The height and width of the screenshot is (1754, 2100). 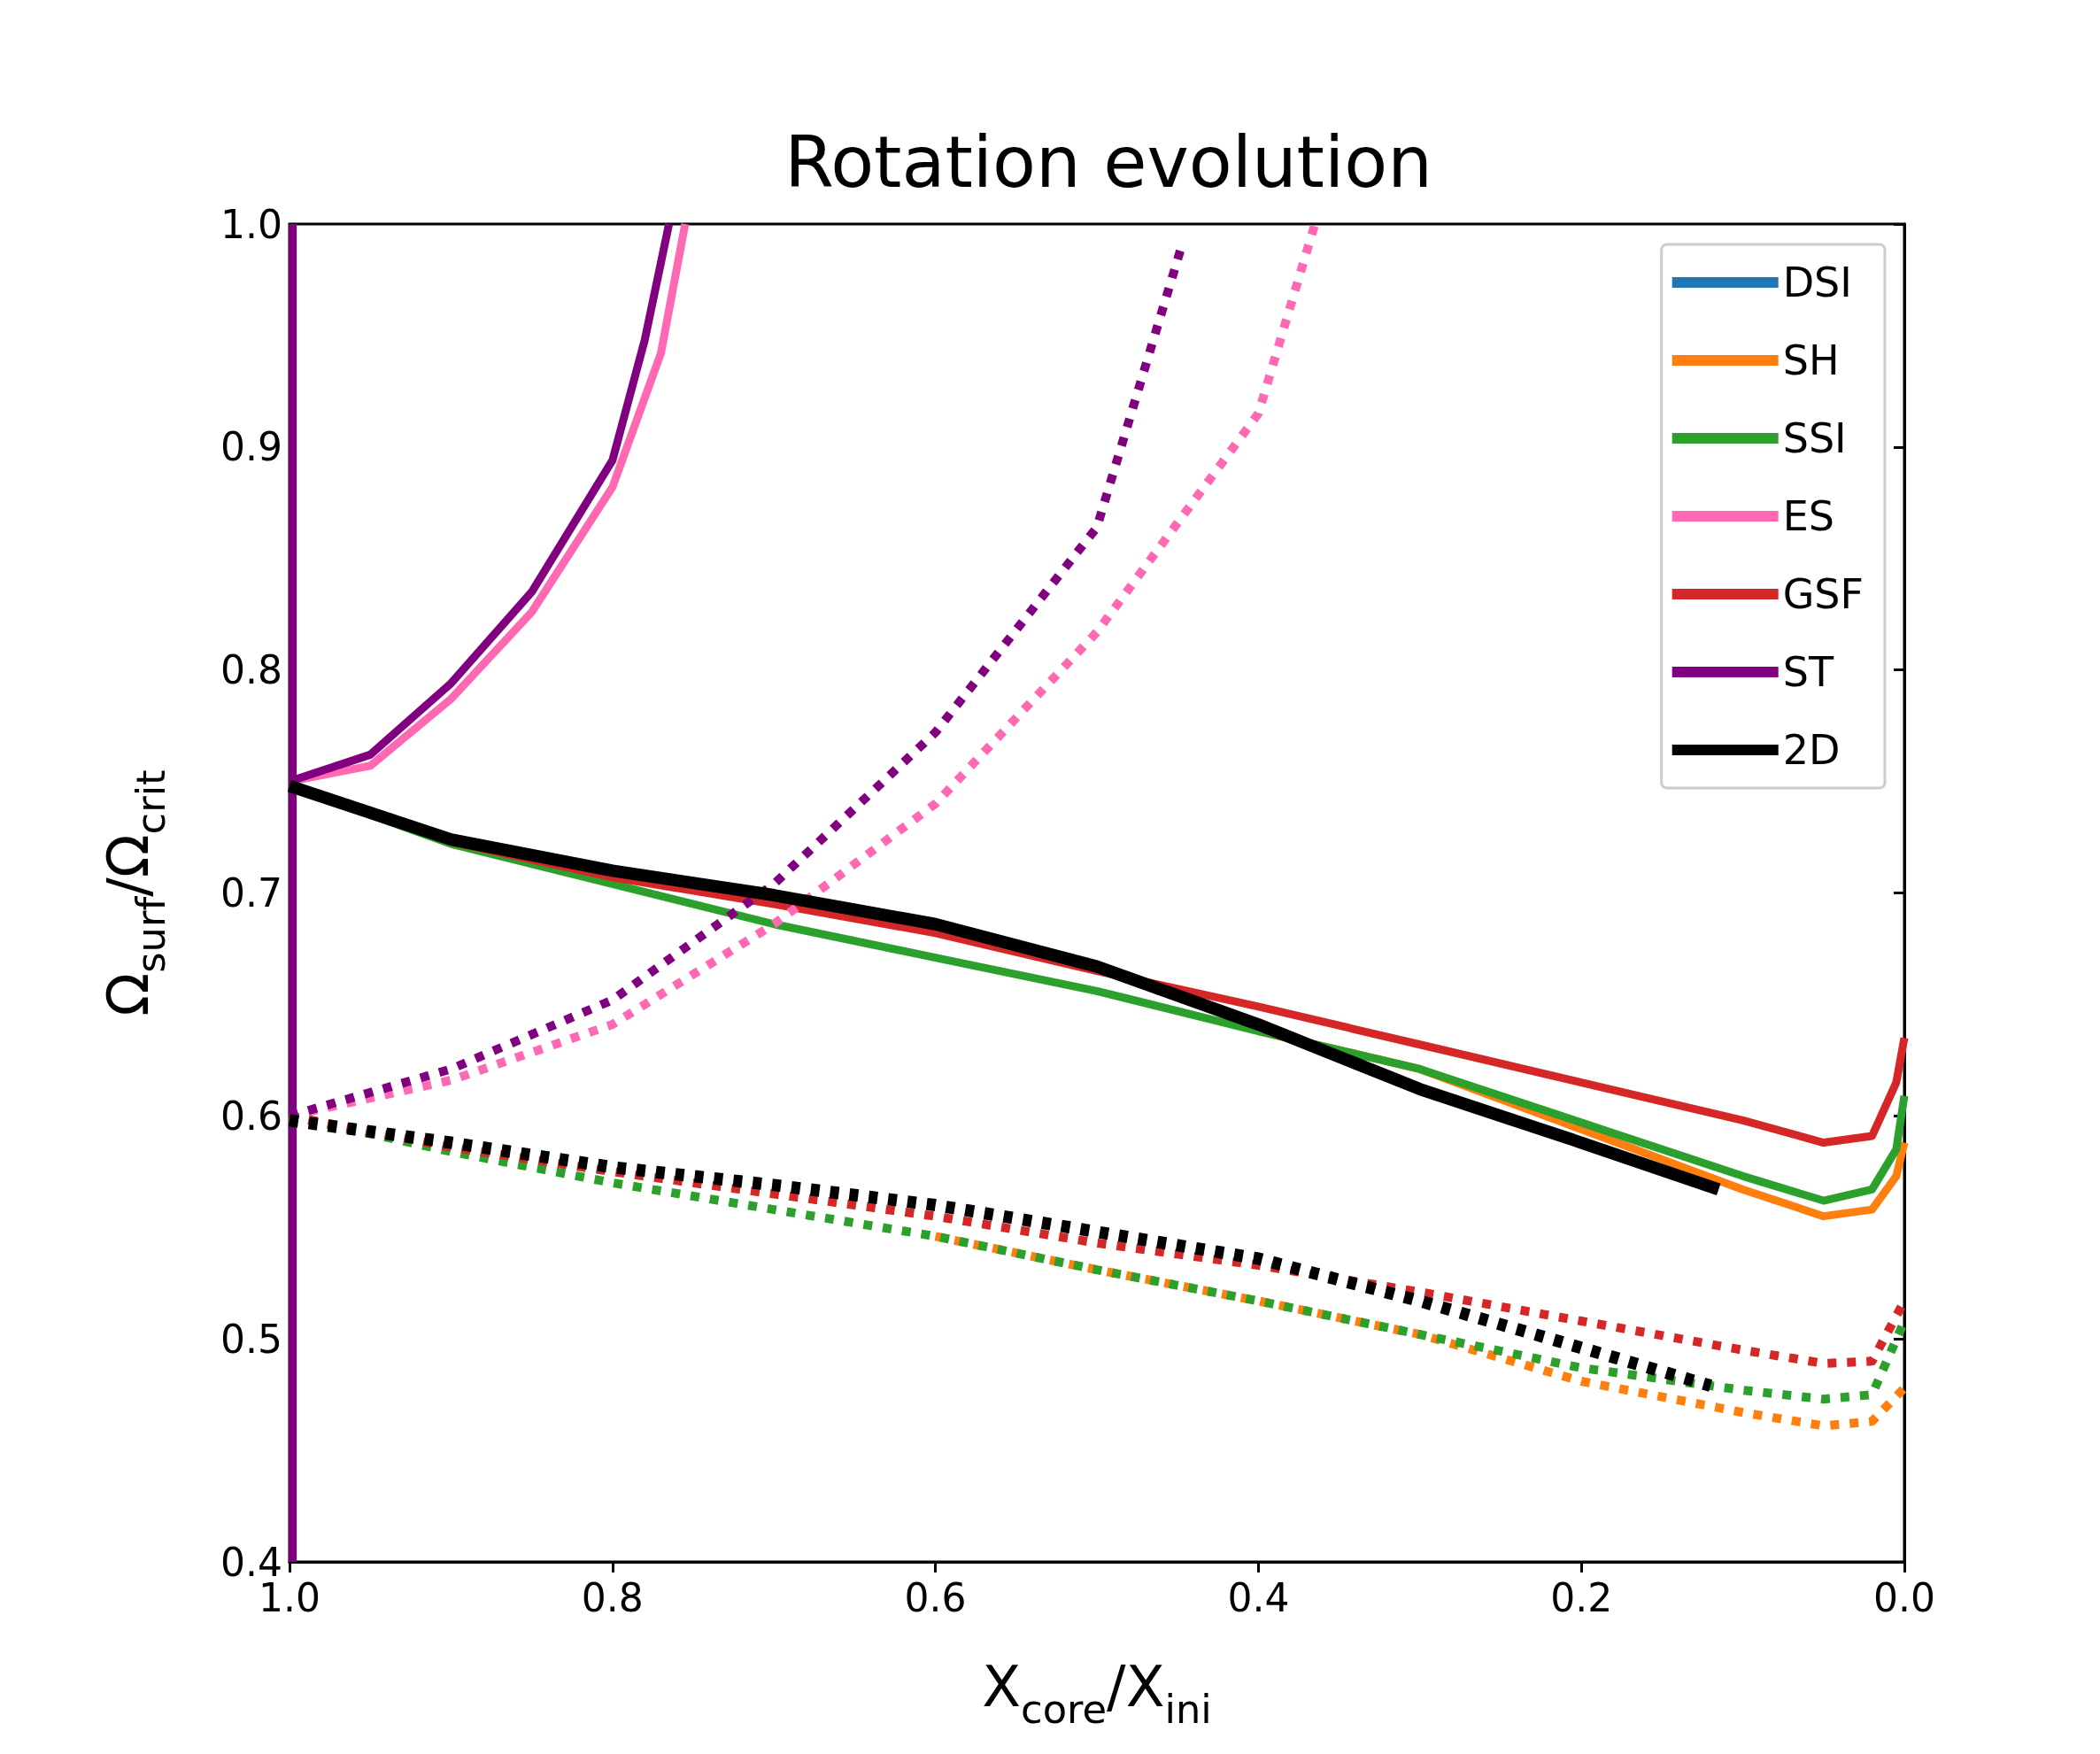 I want to click on legend-label: GSF, so click(x=1824, y=594).